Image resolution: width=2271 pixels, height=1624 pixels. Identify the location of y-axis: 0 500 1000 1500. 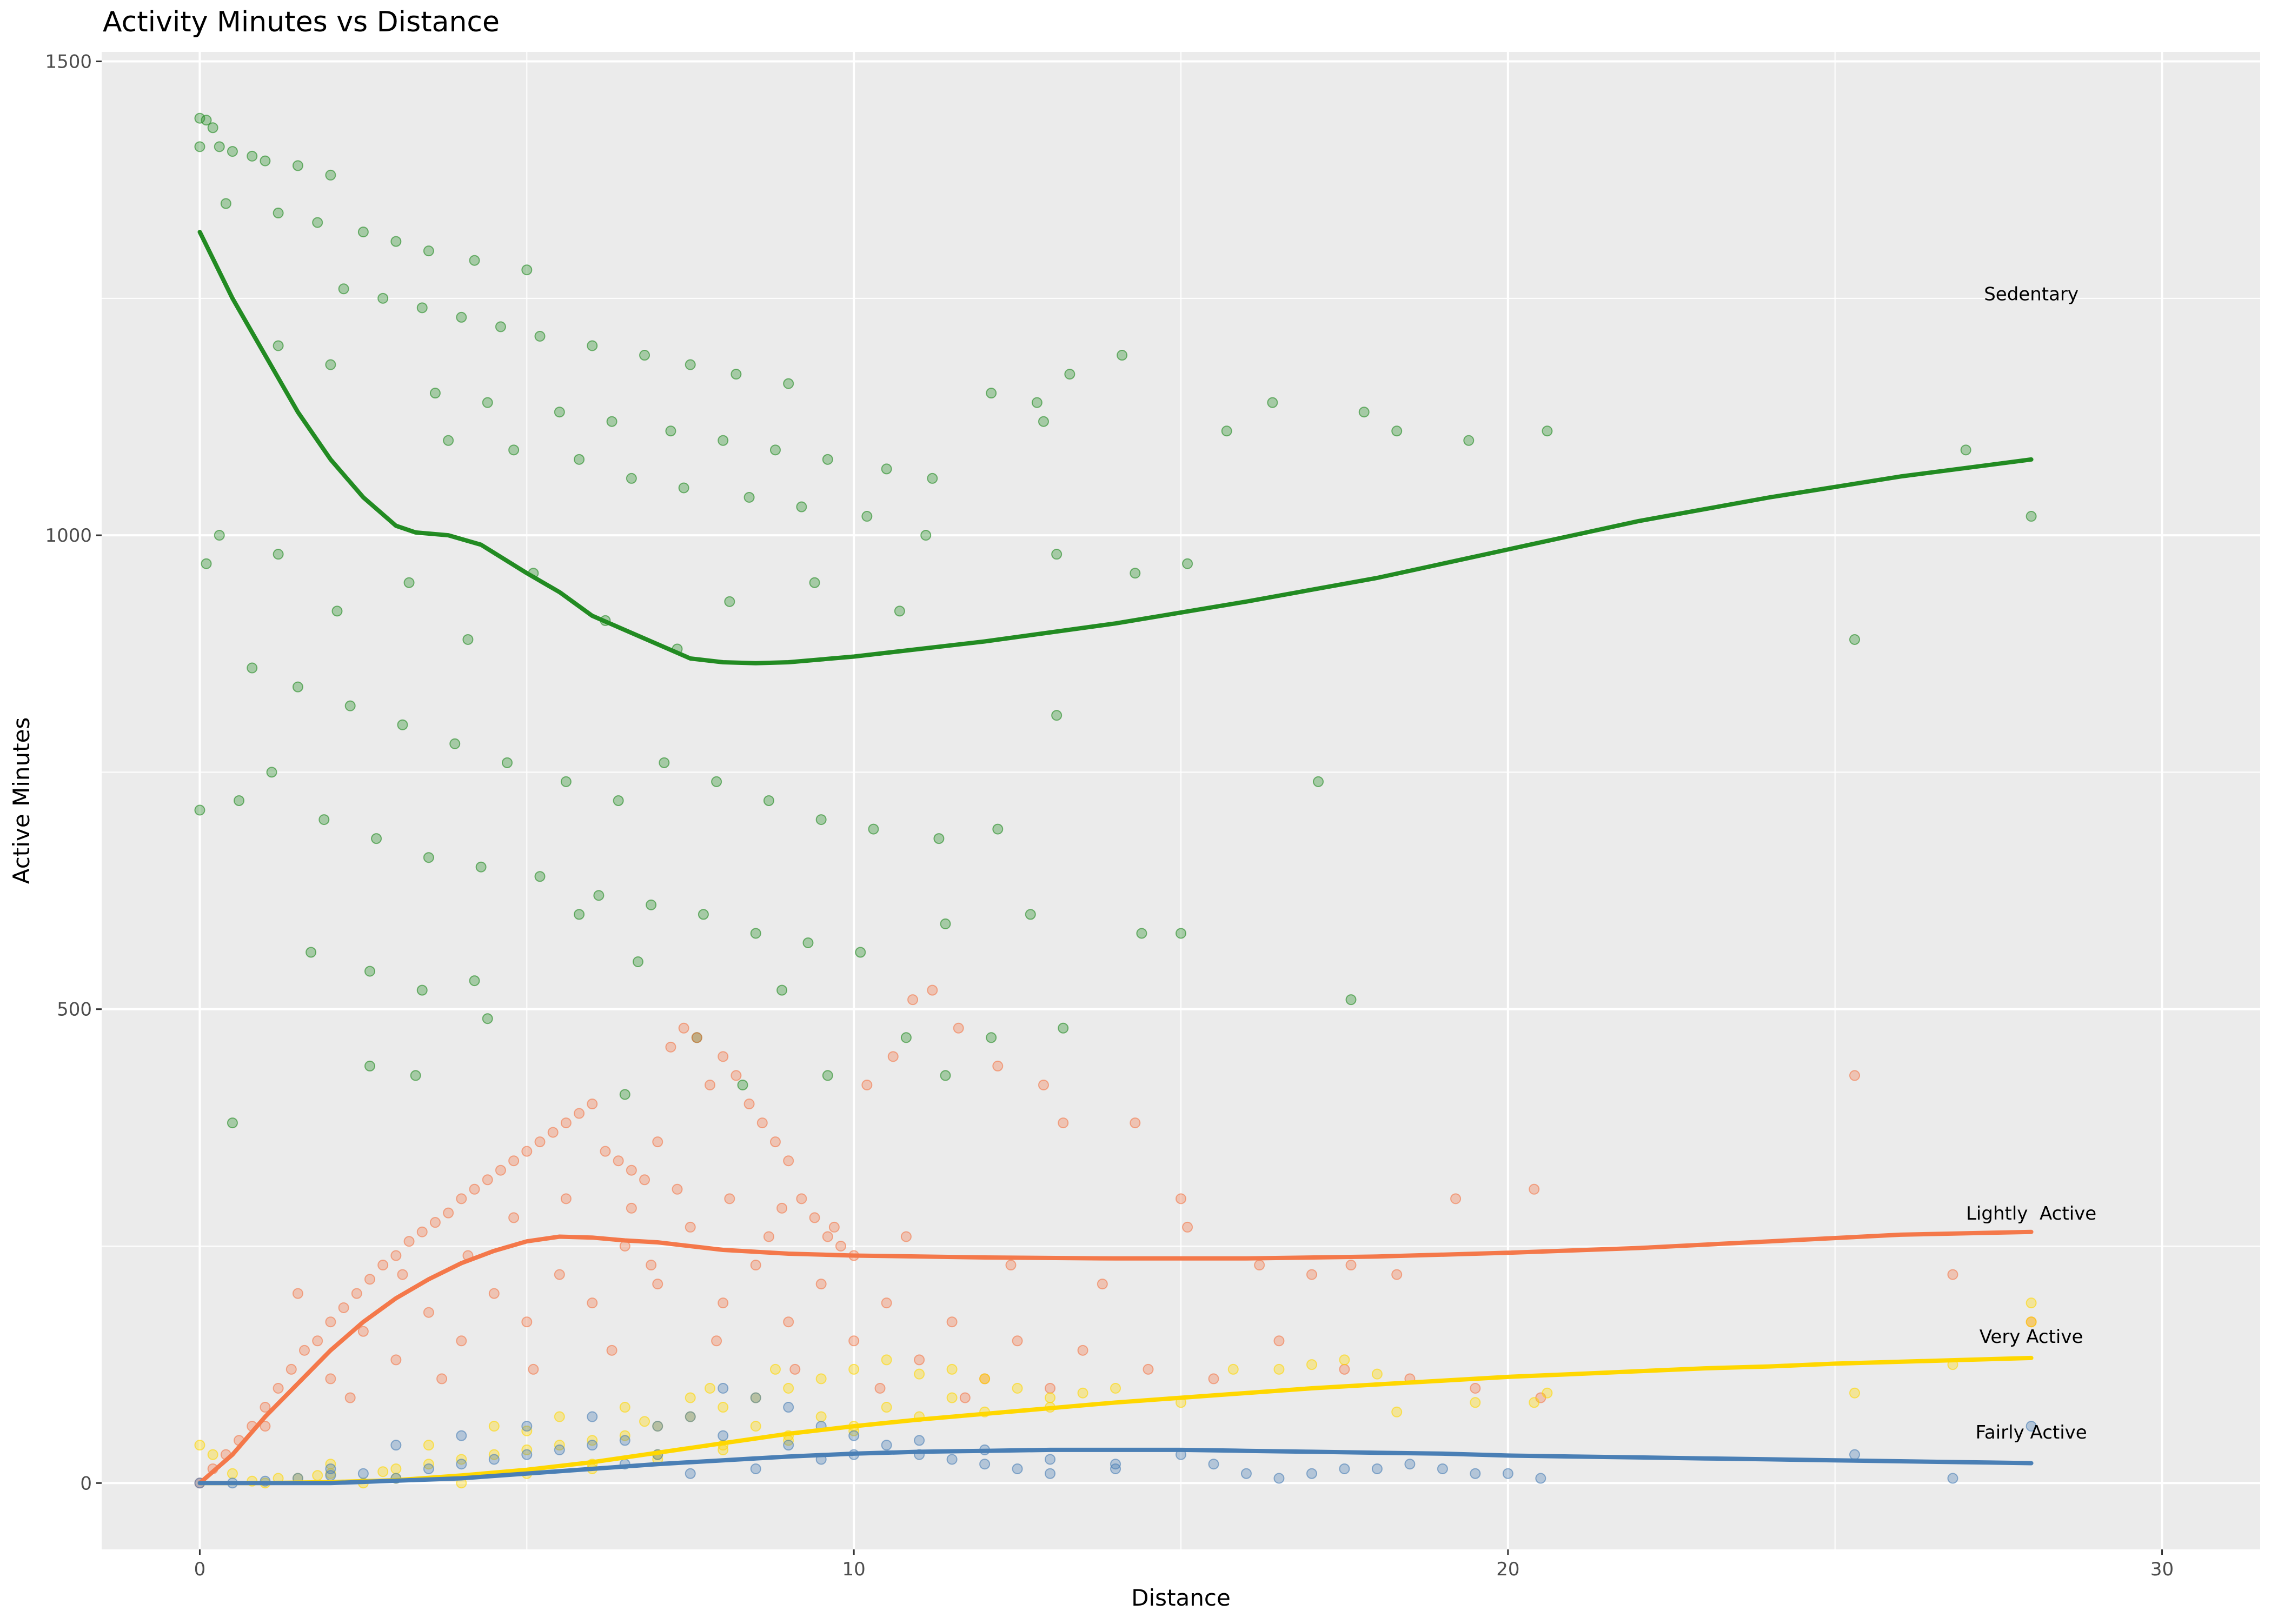
(73, 772).